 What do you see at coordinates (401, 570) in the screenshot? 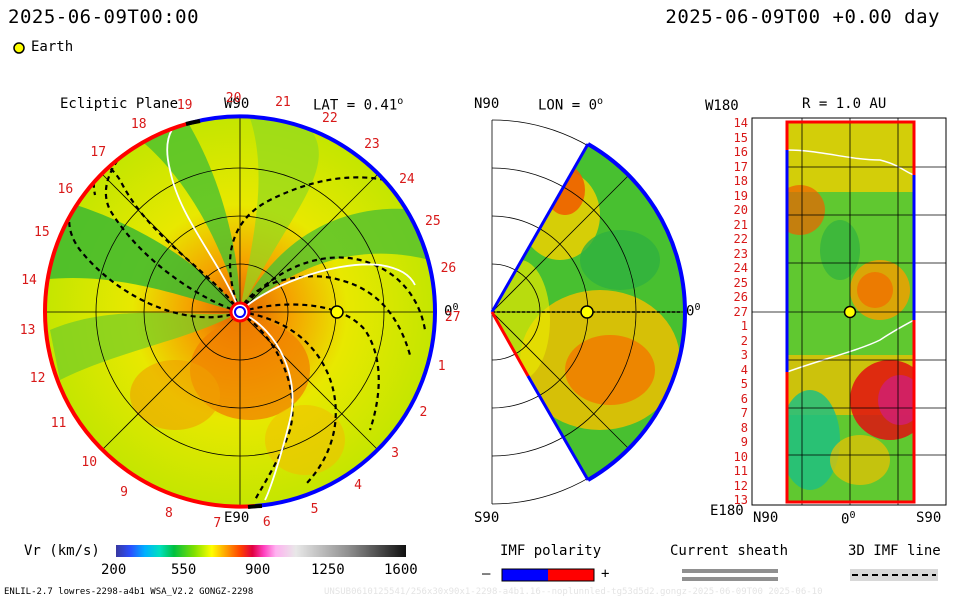
I see `colorbar-tick-1600: 1600` at bounding box center [401, 570].